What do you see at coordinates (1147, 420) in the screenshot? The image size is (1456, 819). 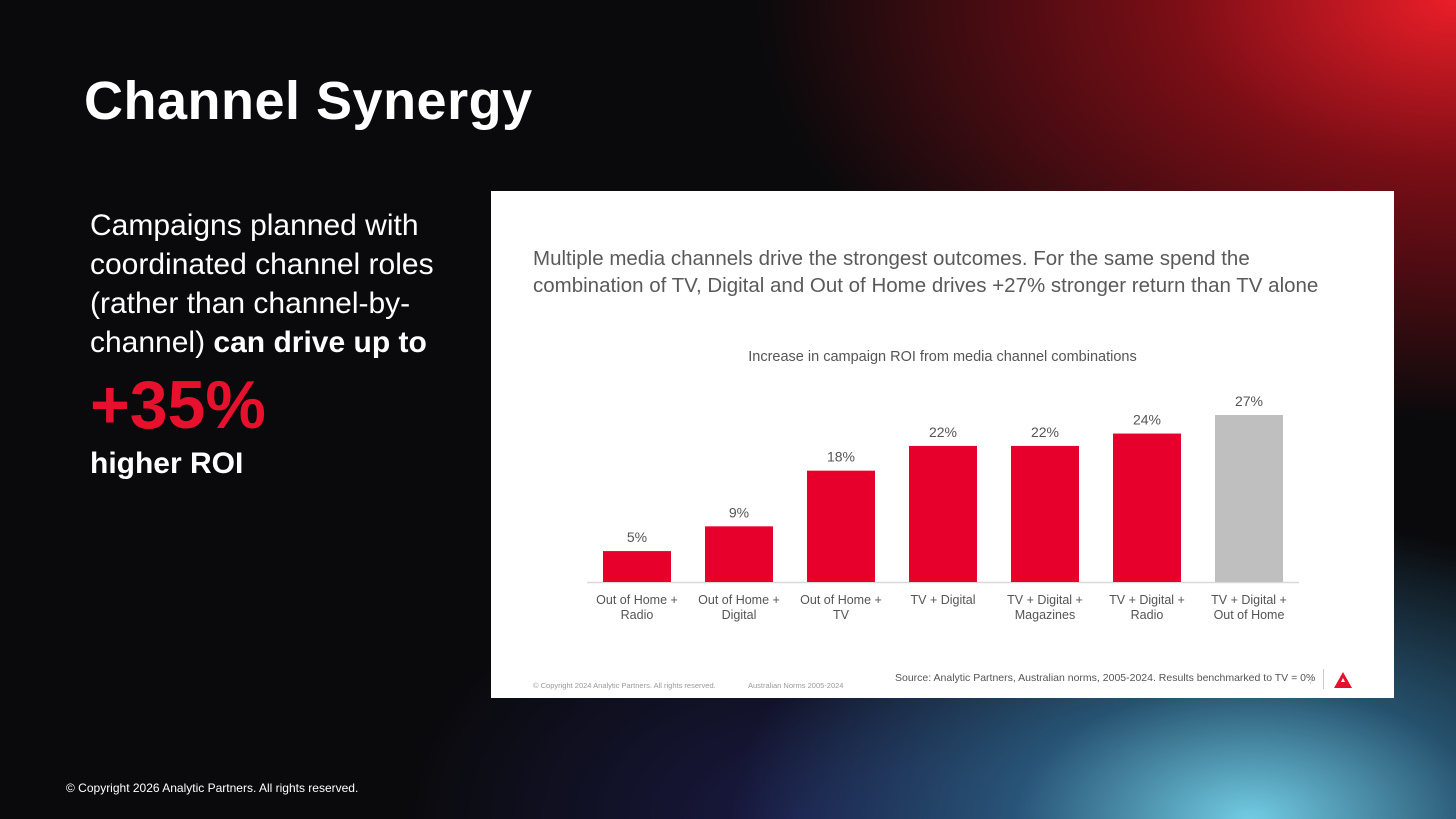 I see `bar-value-label: 24%` at bounding box center [1147, 420].